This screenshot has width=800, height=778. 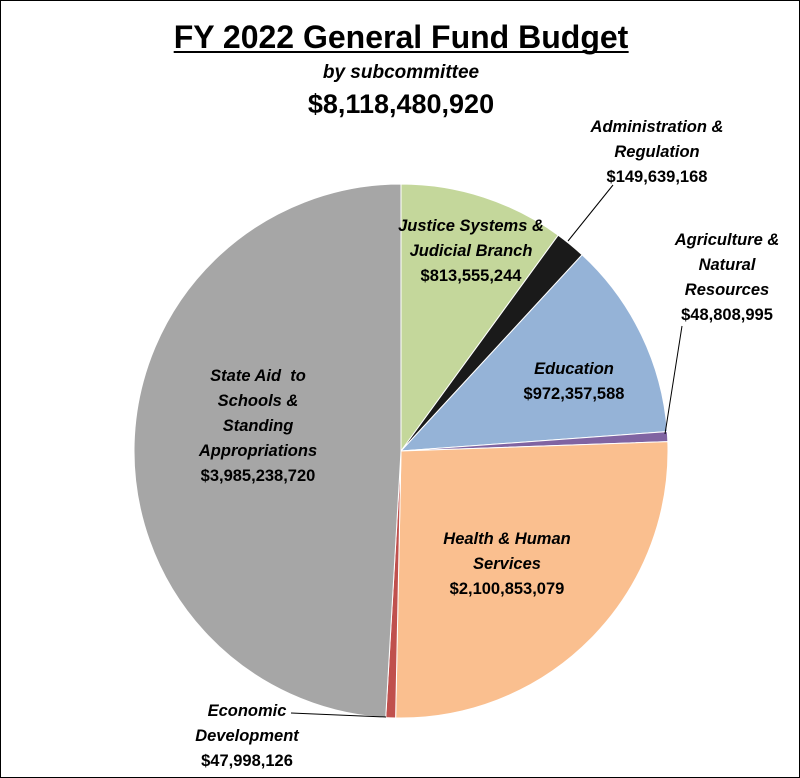 I want to click on slice-value: $48,808,995, so click(x=727, y=315).